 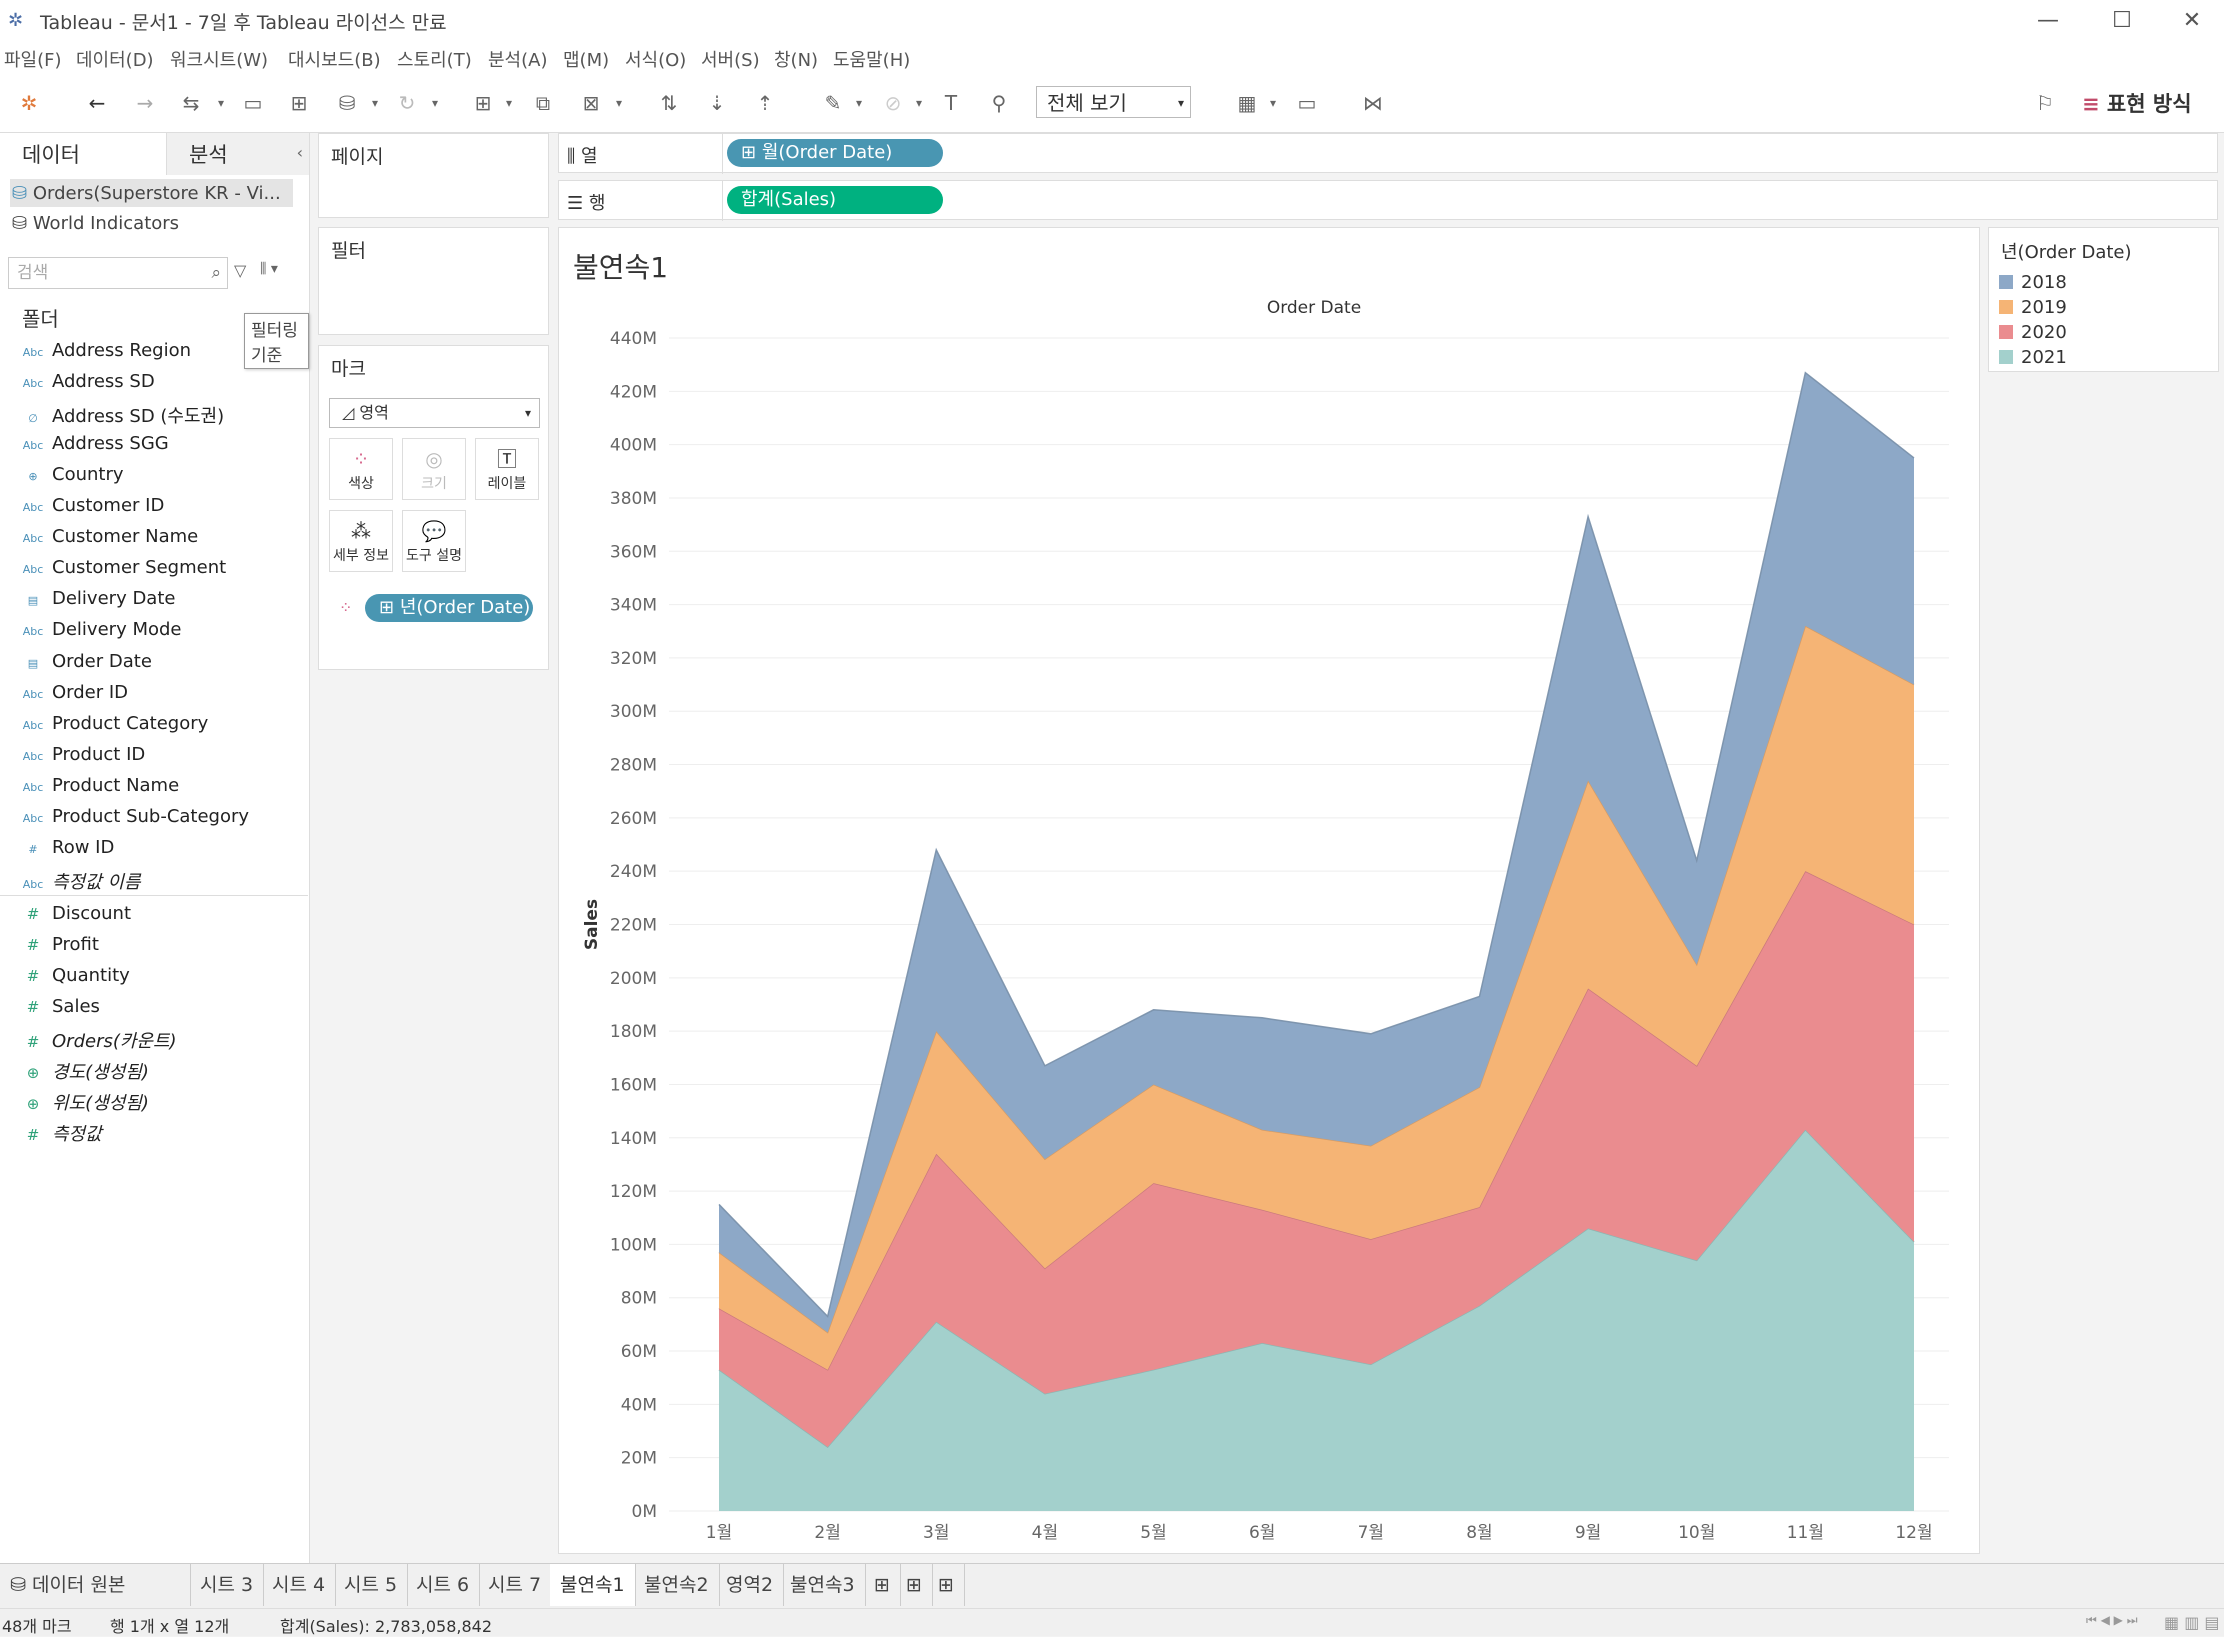 I want to click on dimension-field: Abc Order ID, so click(x=75, y=692).